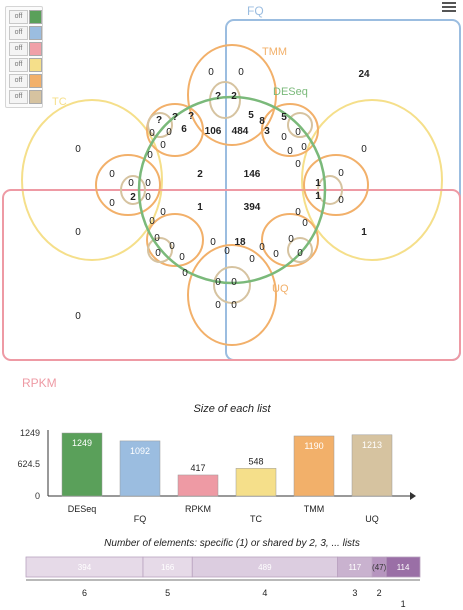 Image resolution: width=463 pixels, height=610 pixels. I want to click on set-tmm-br-ellipse, so click(290, 240).